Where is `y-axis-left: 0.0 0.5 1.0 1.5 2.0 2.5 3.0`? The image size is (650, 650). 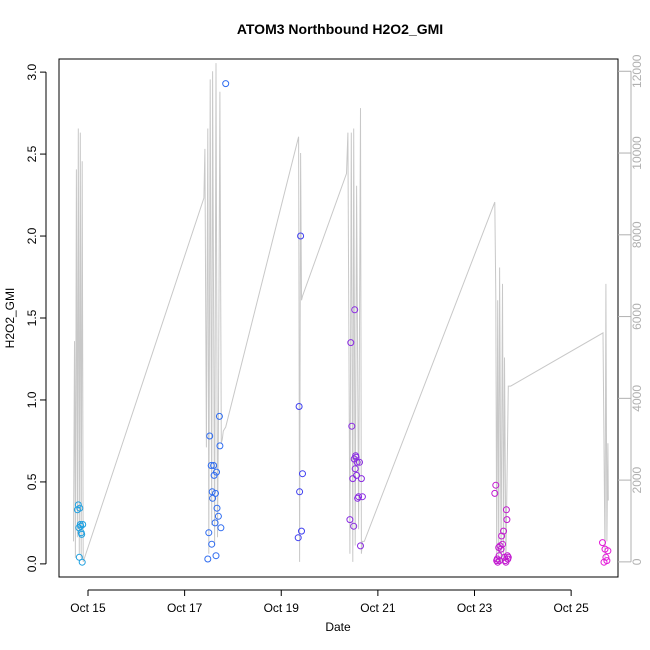 y-axis-left: 0.0 0.5 1.0 1.5 2.0 2.5 3.0 is located at coordinates (36, 317).